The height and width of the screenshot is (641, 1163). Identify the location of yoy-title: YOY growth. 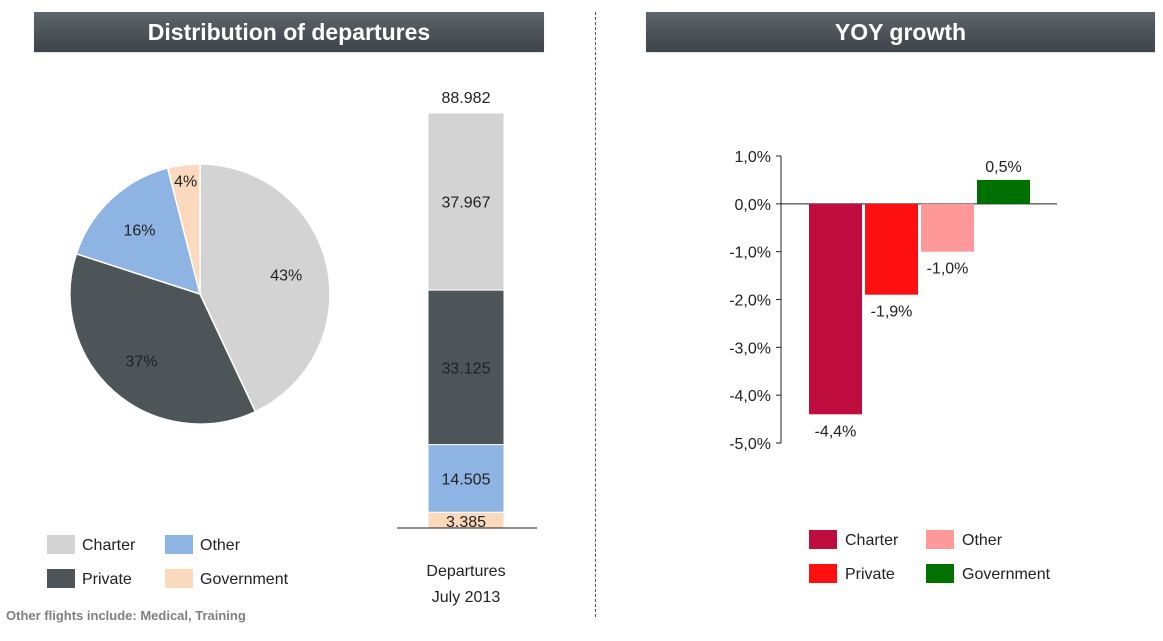
(900, 31).